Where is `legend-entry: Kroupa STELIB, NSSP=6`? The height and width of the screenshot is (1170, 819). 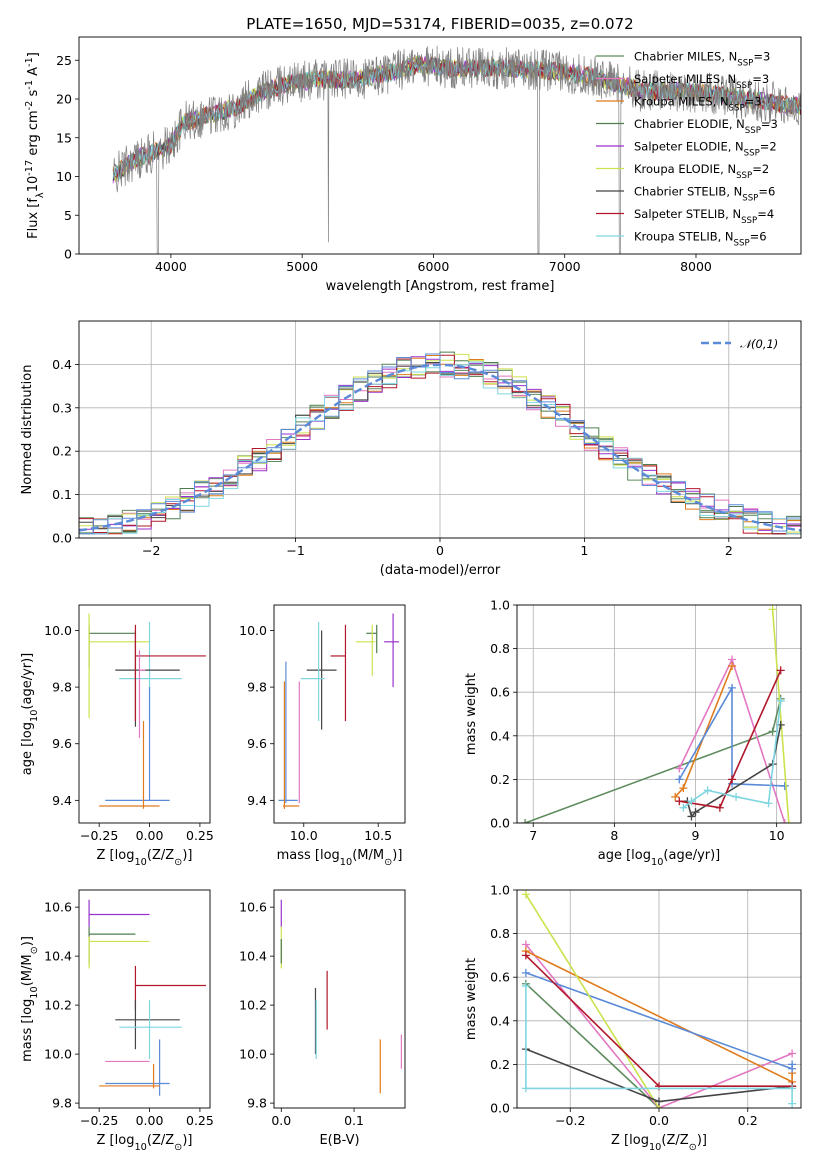
legend-entry: Kroupa STELIB, NSSP=6 is located at coordinates (700, 239).